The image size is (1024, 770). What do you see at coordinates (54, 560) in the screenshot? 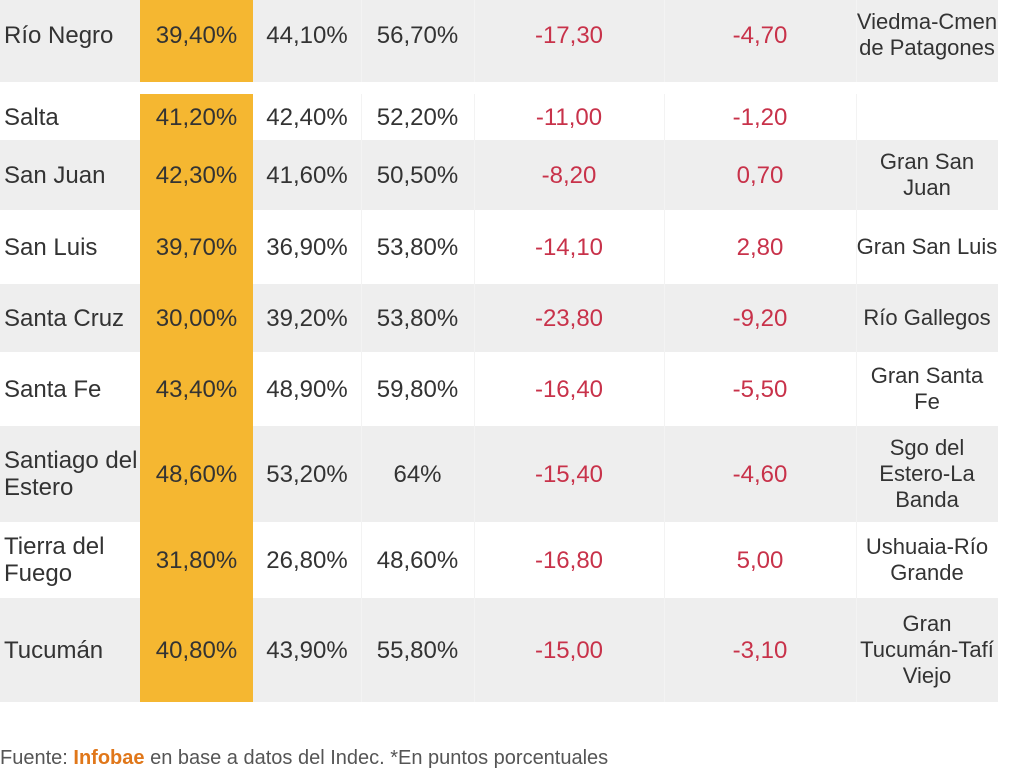
I see `province-cell-text: Tierra del Fuego` at bounding box center [54, 560].